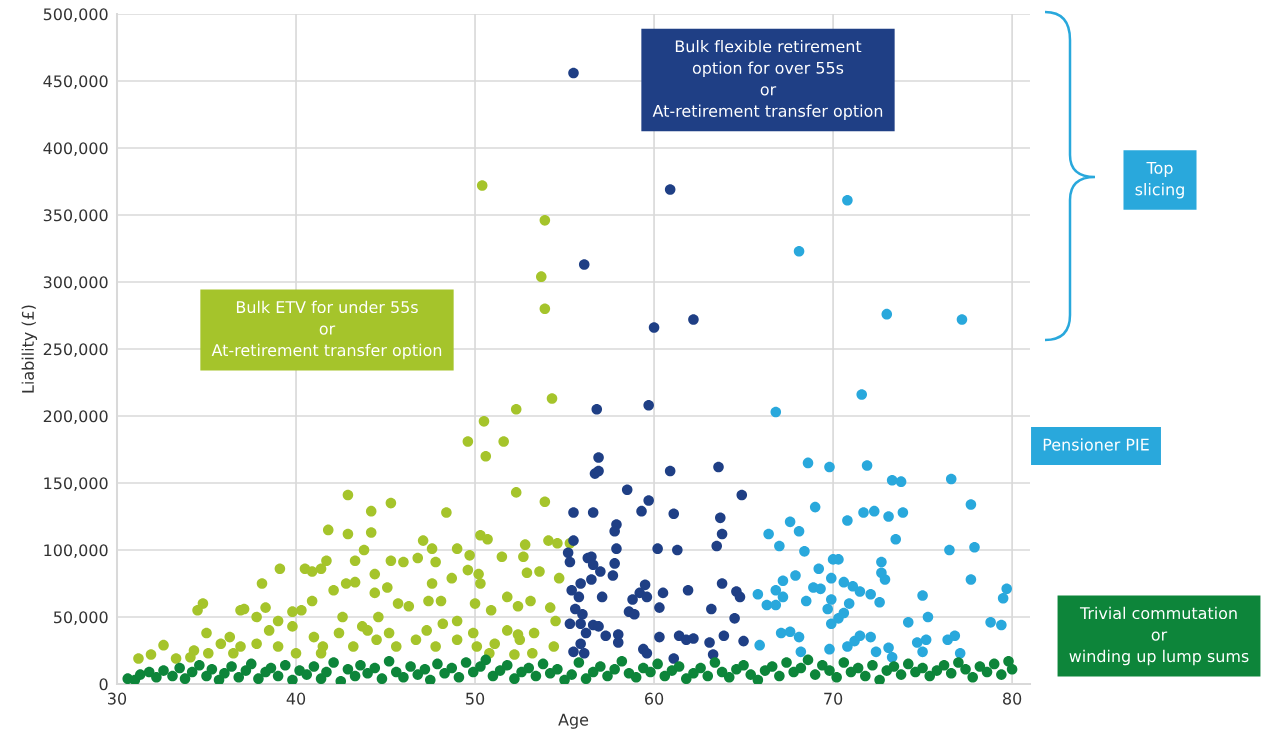 The width and height of the screenshot is (1283, 749). I want to click on y-tick-label: 0, so click(103, 684).